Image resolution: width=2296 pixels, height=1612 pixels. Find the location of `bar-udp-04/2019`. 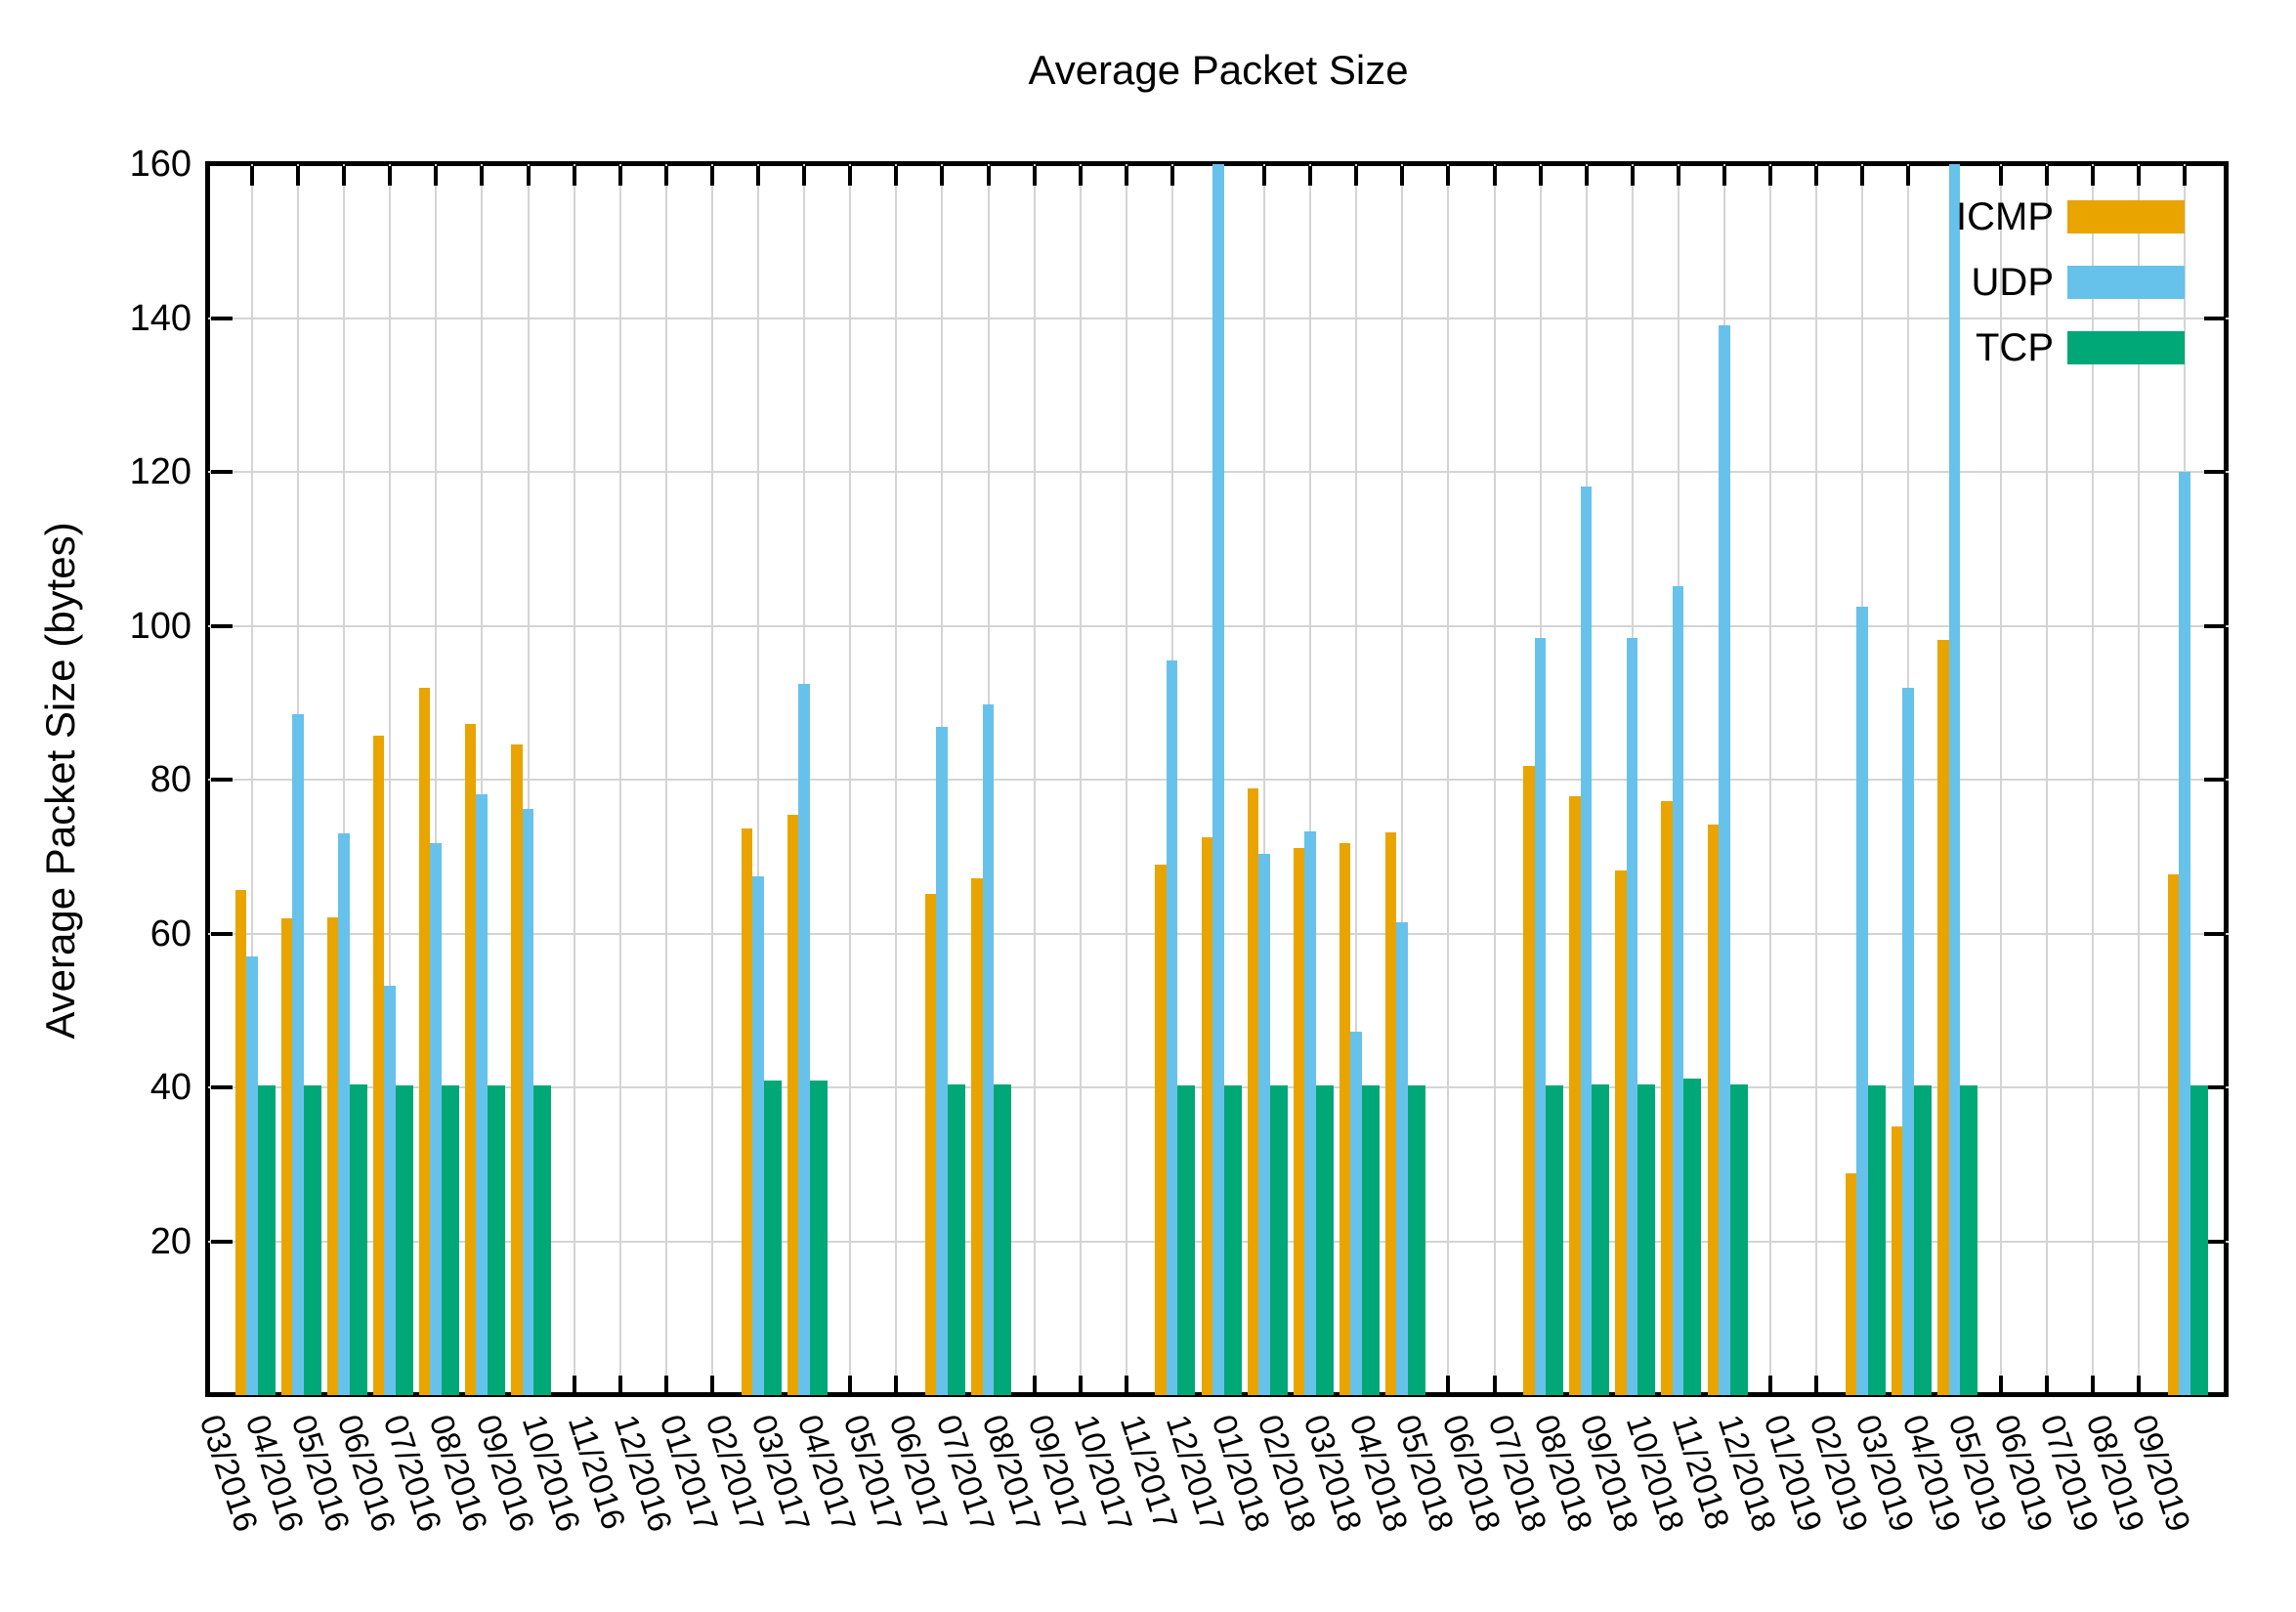

bar-udp-04/2019 is located at coordinates (1955, 779).